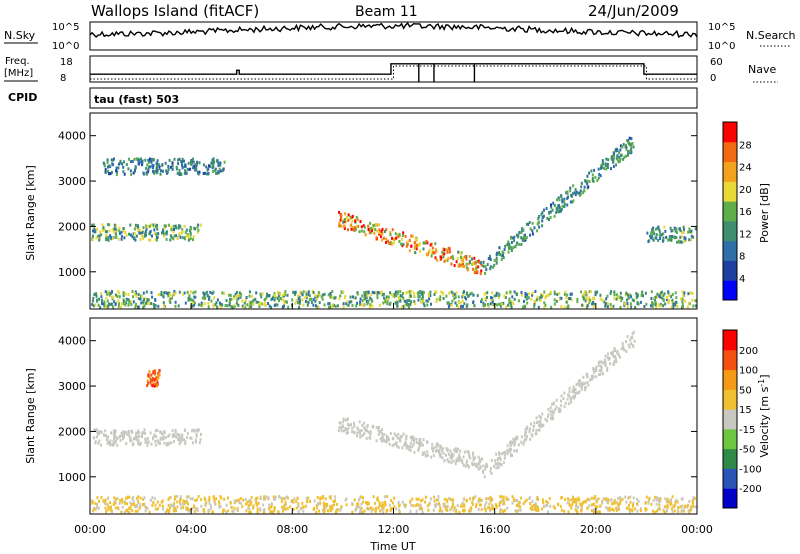 The height and width of the screenshot is (554, 800). I want to click on velocity-colorbar-label-exponent: -1, so click(761, 383).